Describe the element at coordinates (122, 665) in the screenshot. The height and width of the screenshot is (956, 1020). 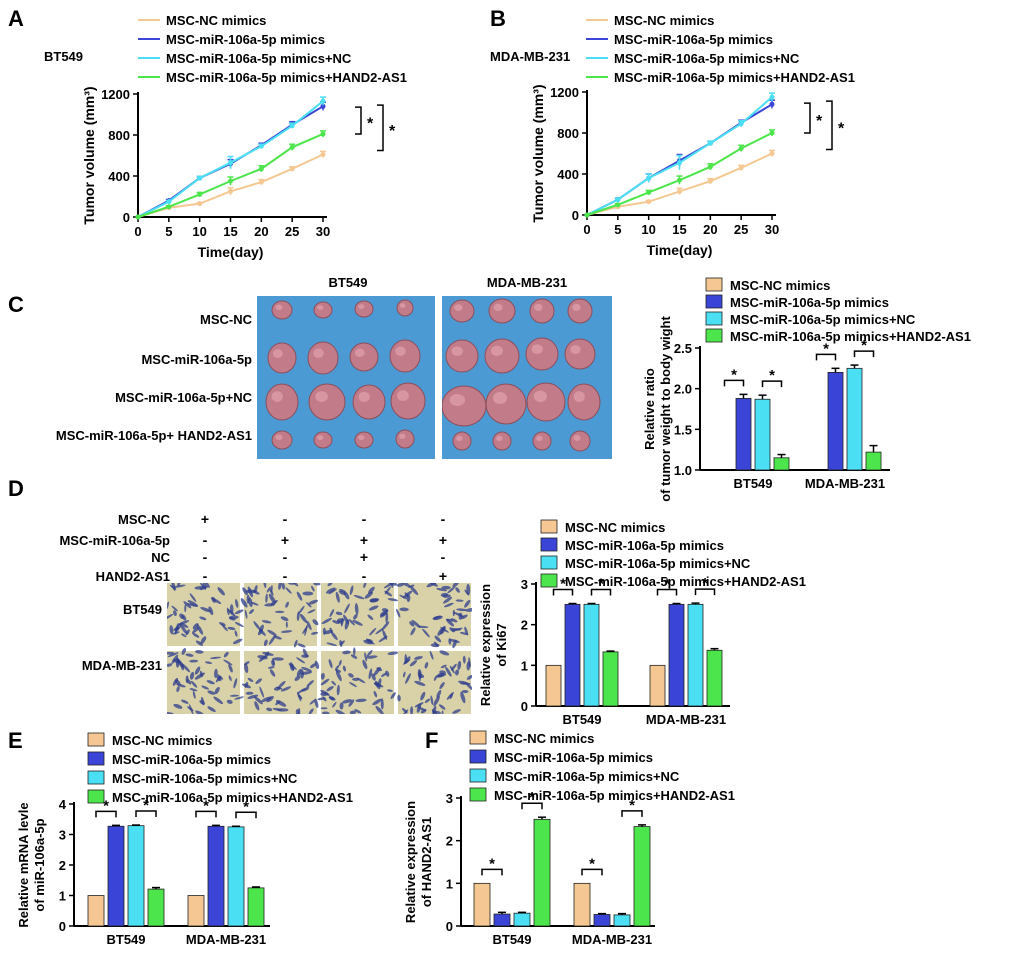
I see `ihc-row-label-mdamb231: MDA-MB-231` at that location.